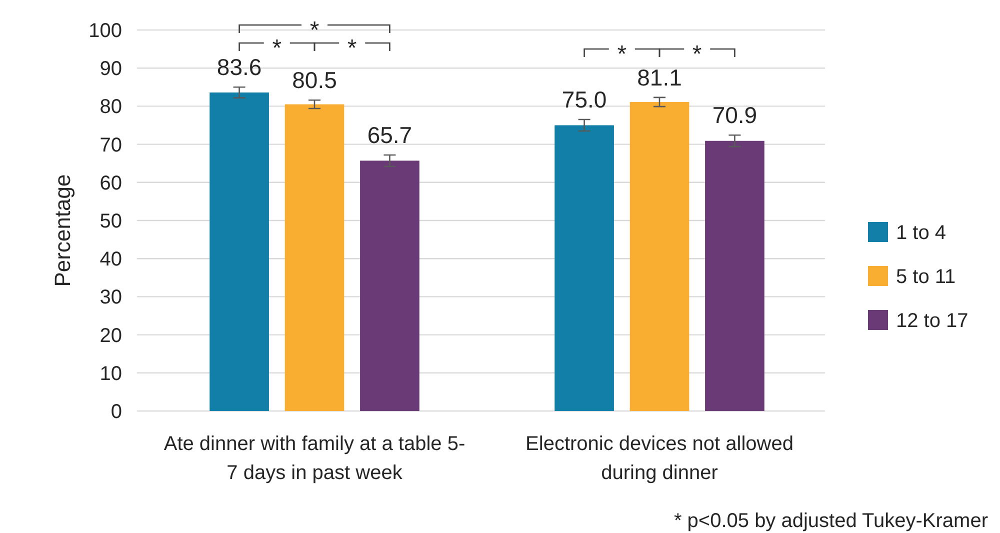 The width and height of the screenshot is (1000, 533). What do you see at coordinates (111, 335) in the screenshot?
I see `y-tick-label: 20` at bounding box center [111, 335].